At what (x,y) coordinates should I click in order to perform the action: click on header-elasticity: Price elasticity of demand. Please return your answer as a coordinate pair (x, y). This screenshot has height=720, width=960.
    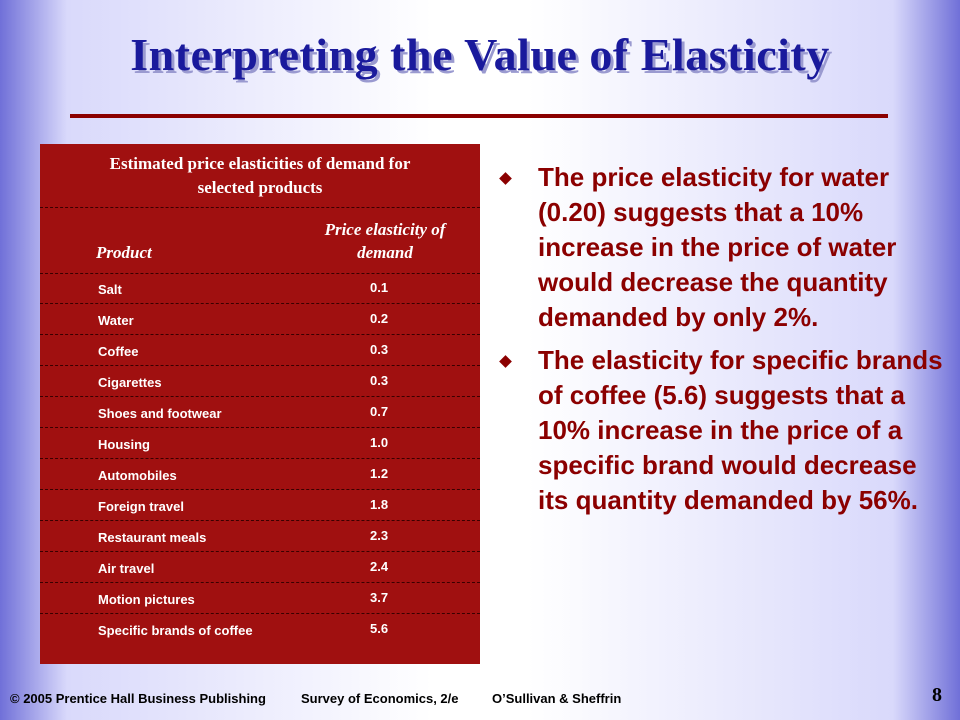
    Looking at the image, I should click on (385, 241).